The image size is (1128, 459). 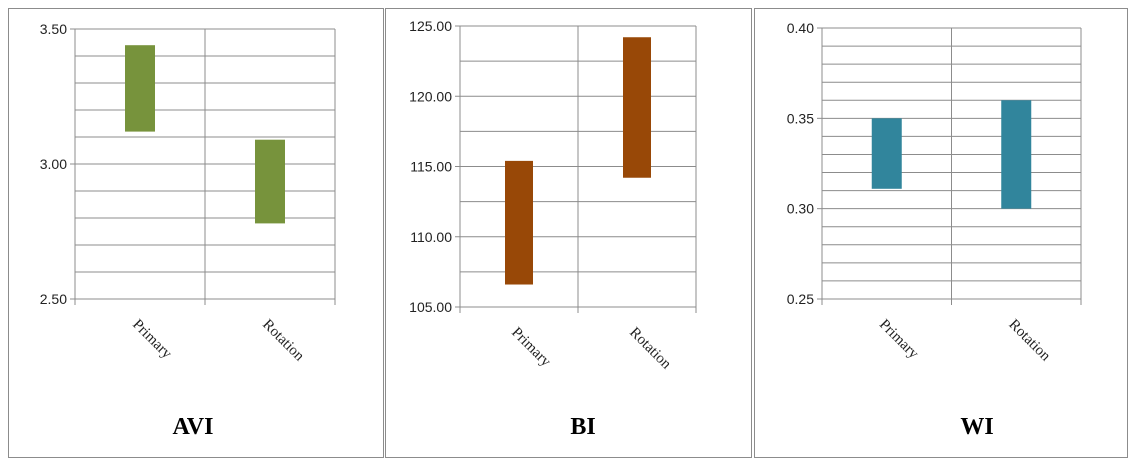 I want to click on y-tick-label: 0.30, so click(x=800, y=209).